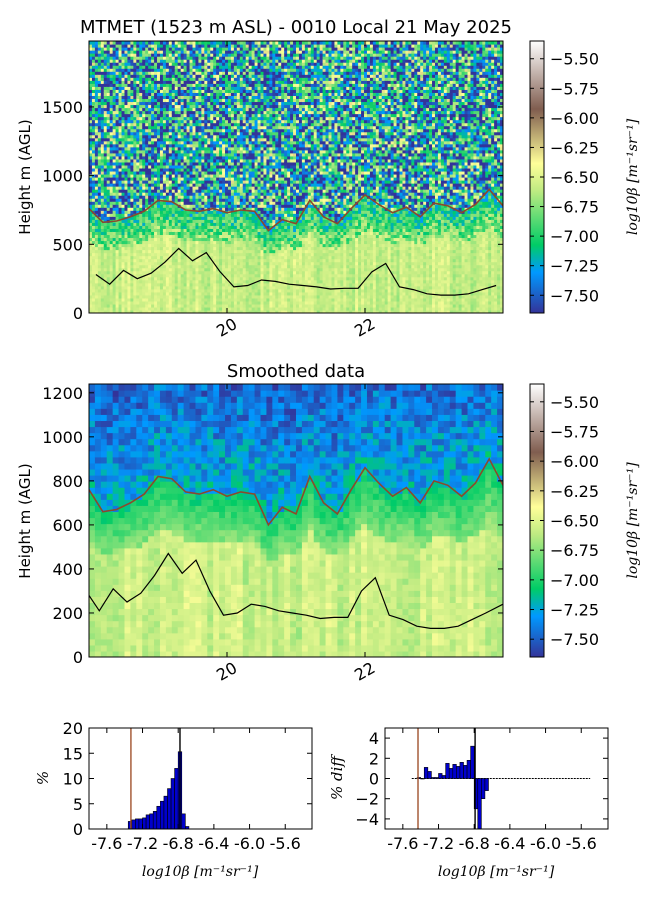 This screenshot has height=900, width=650. I want to click on y-tick-label: 15, so click(73, 753).